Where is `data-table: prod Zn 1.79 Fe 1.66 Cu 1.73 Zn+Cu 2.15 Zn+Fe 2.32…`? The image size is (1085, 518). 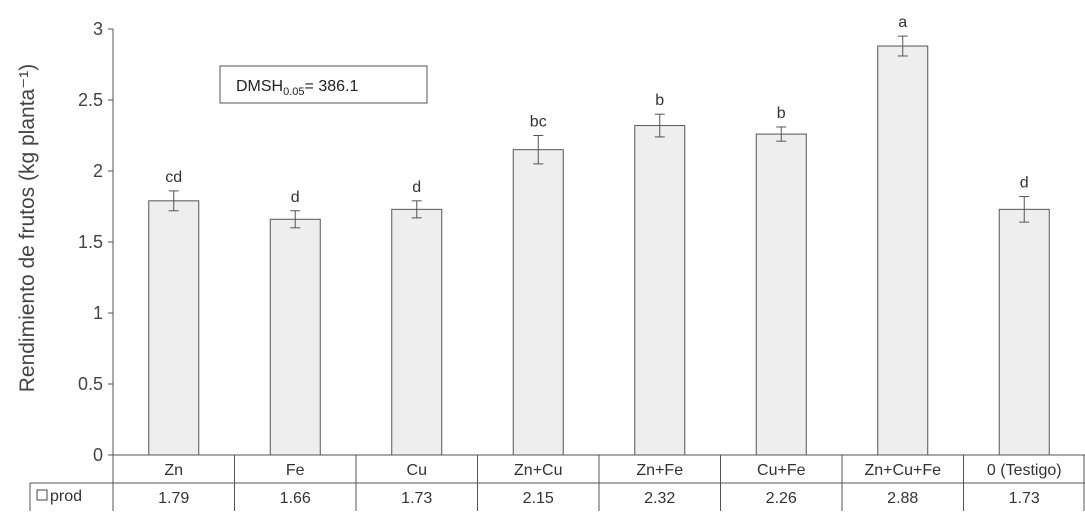 data-table: prod Zn 1.79 Fe 1.66 Cu 1.73 Zn+Cu 2.15 Zn+Fe 2.32… is located at coordinates (557, 482).